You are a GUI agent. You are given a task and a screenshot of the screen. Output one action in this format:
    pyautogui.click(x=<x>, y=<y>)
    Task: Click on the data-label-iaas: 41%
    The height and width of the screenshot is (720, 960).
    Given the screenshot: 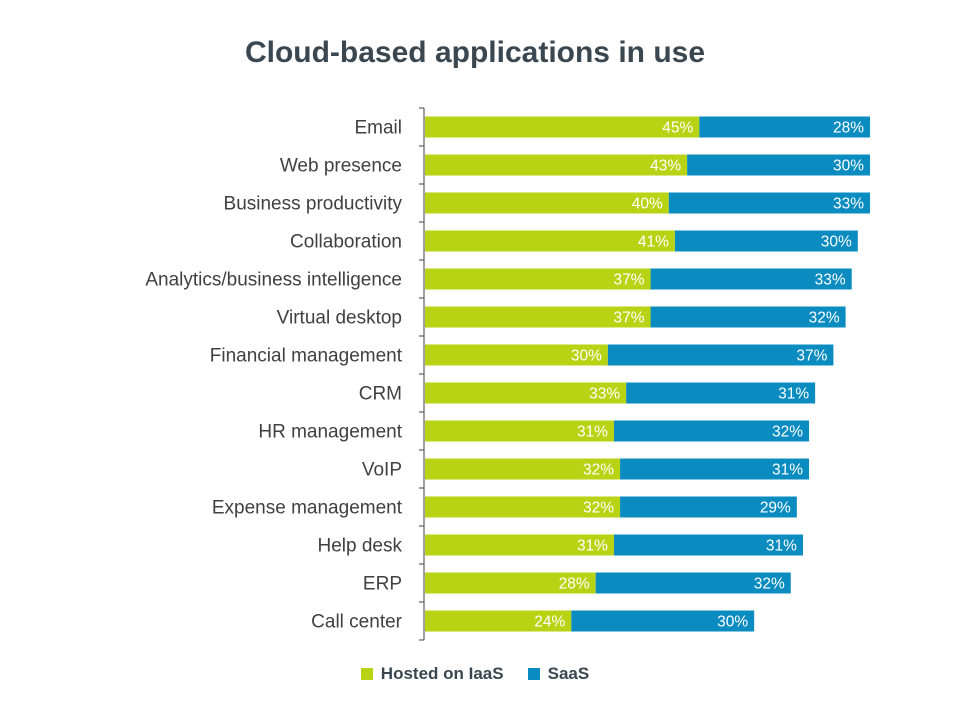 What is the action you would take?
    pyautogui.click(x=653, y=242)
    